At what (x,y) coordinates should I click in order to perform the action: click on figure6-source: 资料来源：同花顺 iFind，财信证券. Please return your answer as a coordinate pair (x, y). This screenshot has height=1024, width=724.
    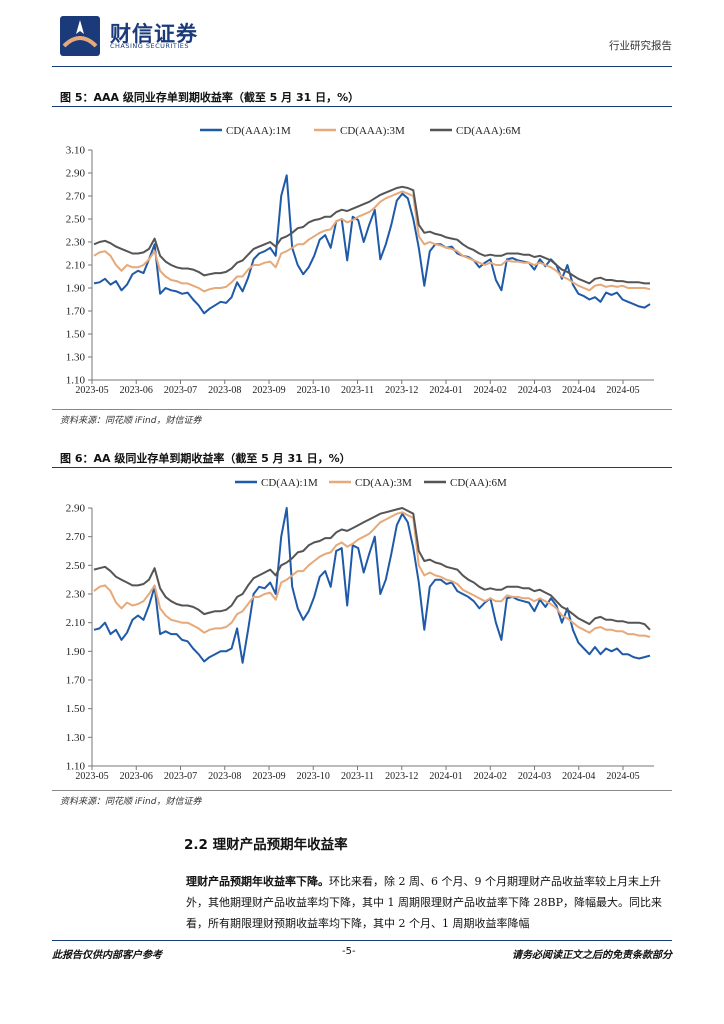
    Looking at the image, I should click on (131, 802).